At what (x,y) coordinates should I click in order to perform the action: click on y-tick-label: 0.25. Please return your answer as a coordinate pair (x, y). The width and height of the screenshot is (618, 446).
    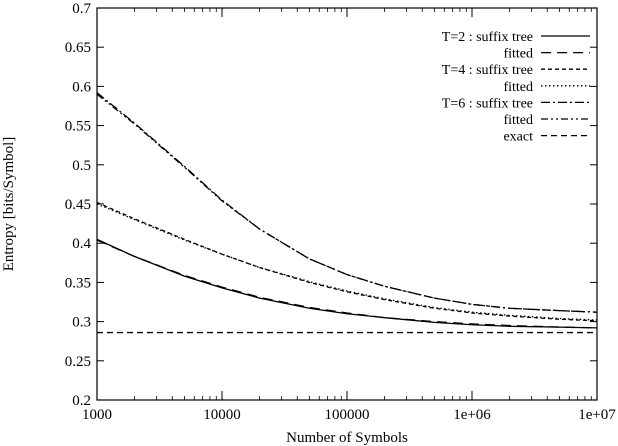
    Looking at the image, I should click on (78, 362).